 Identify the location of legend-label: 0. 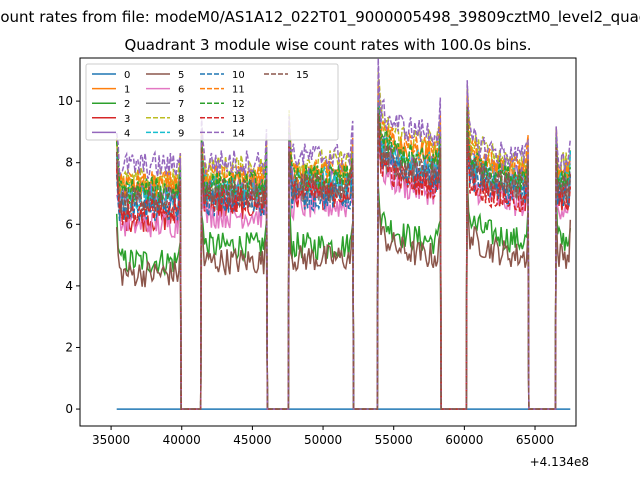
(127, 75).